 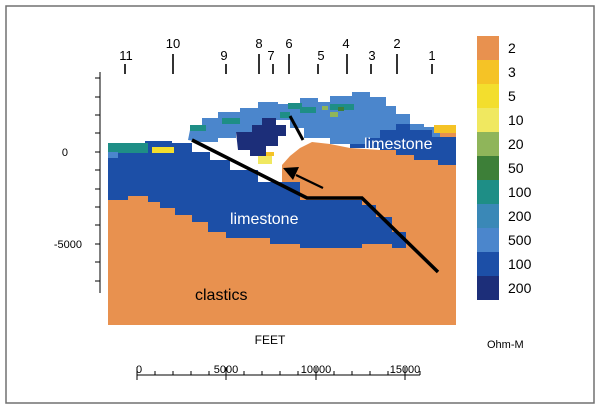 What do you see at coordinates (516, 168) in the screenshot?
I see `legend-label: 50` at bounding box center [516, 168].